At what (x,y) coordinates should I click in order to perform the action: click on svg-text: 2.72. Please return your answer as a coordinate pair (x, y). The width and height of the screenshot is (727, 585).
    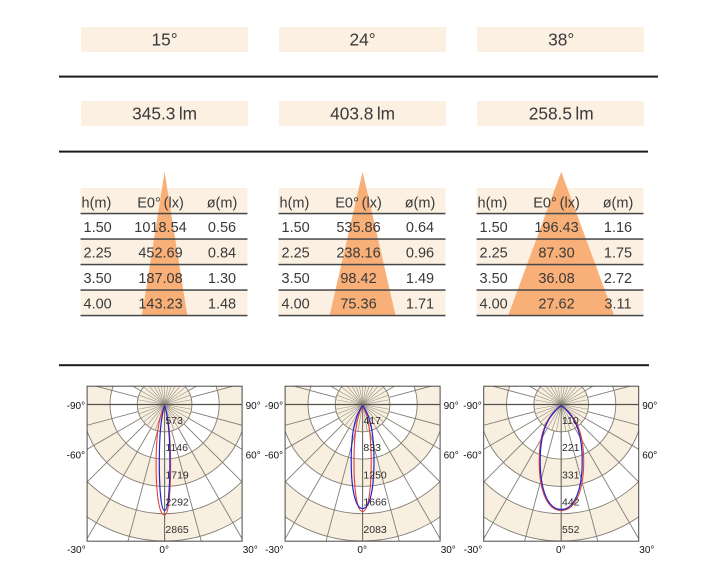
    Looking at the image, I should click on (618, 279).